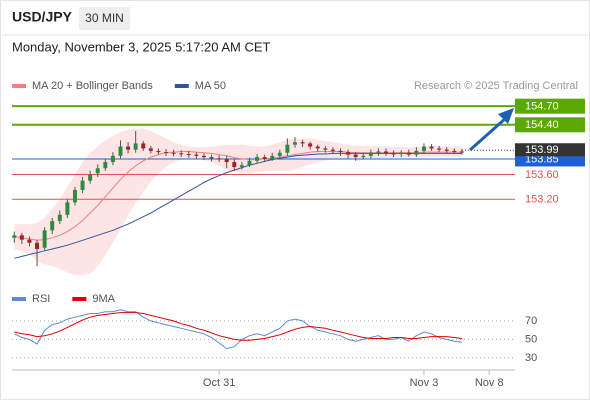 The image size is (590, 400). Describe the element at coordinates (103, 299) in the screenshot. I see `legend-label: 9MA` at that location.